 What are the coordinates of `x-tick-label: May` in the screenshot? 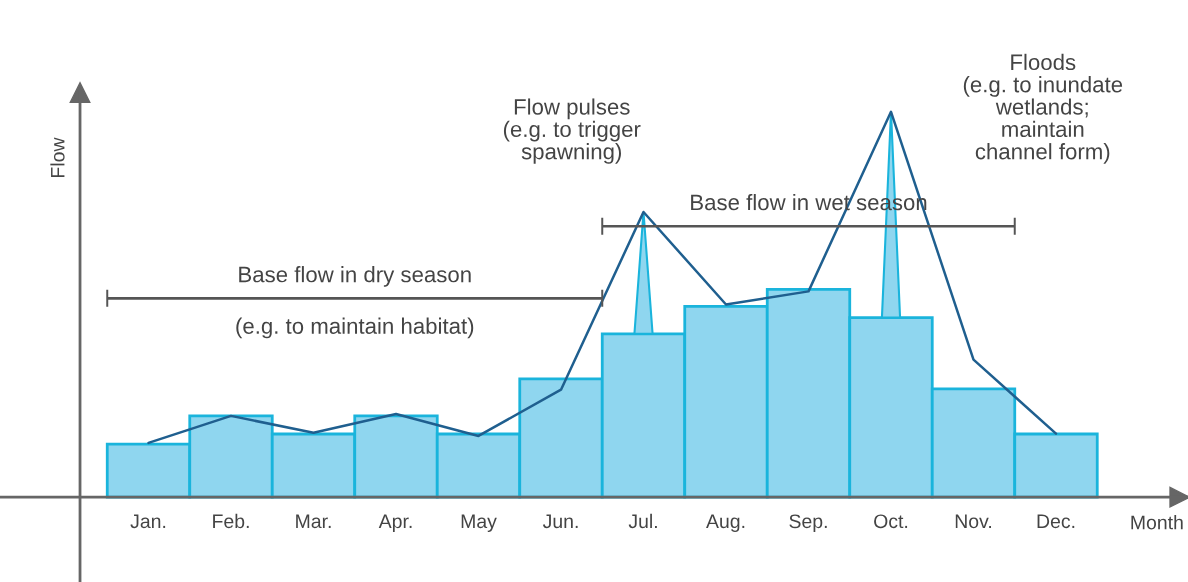 It's located at (479, 523).